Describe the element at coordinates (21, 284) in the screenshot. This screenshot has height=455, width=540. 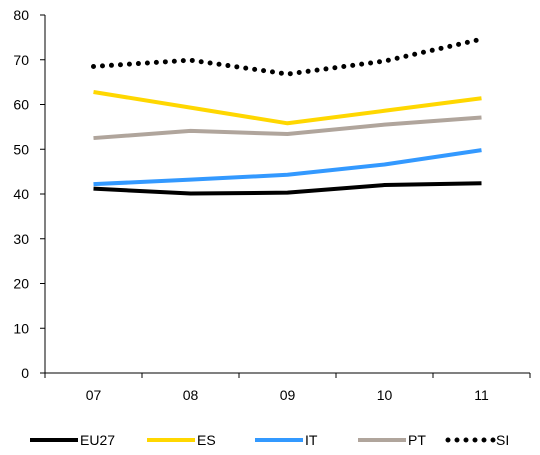
I see `y-tick-label: 20` at that location.